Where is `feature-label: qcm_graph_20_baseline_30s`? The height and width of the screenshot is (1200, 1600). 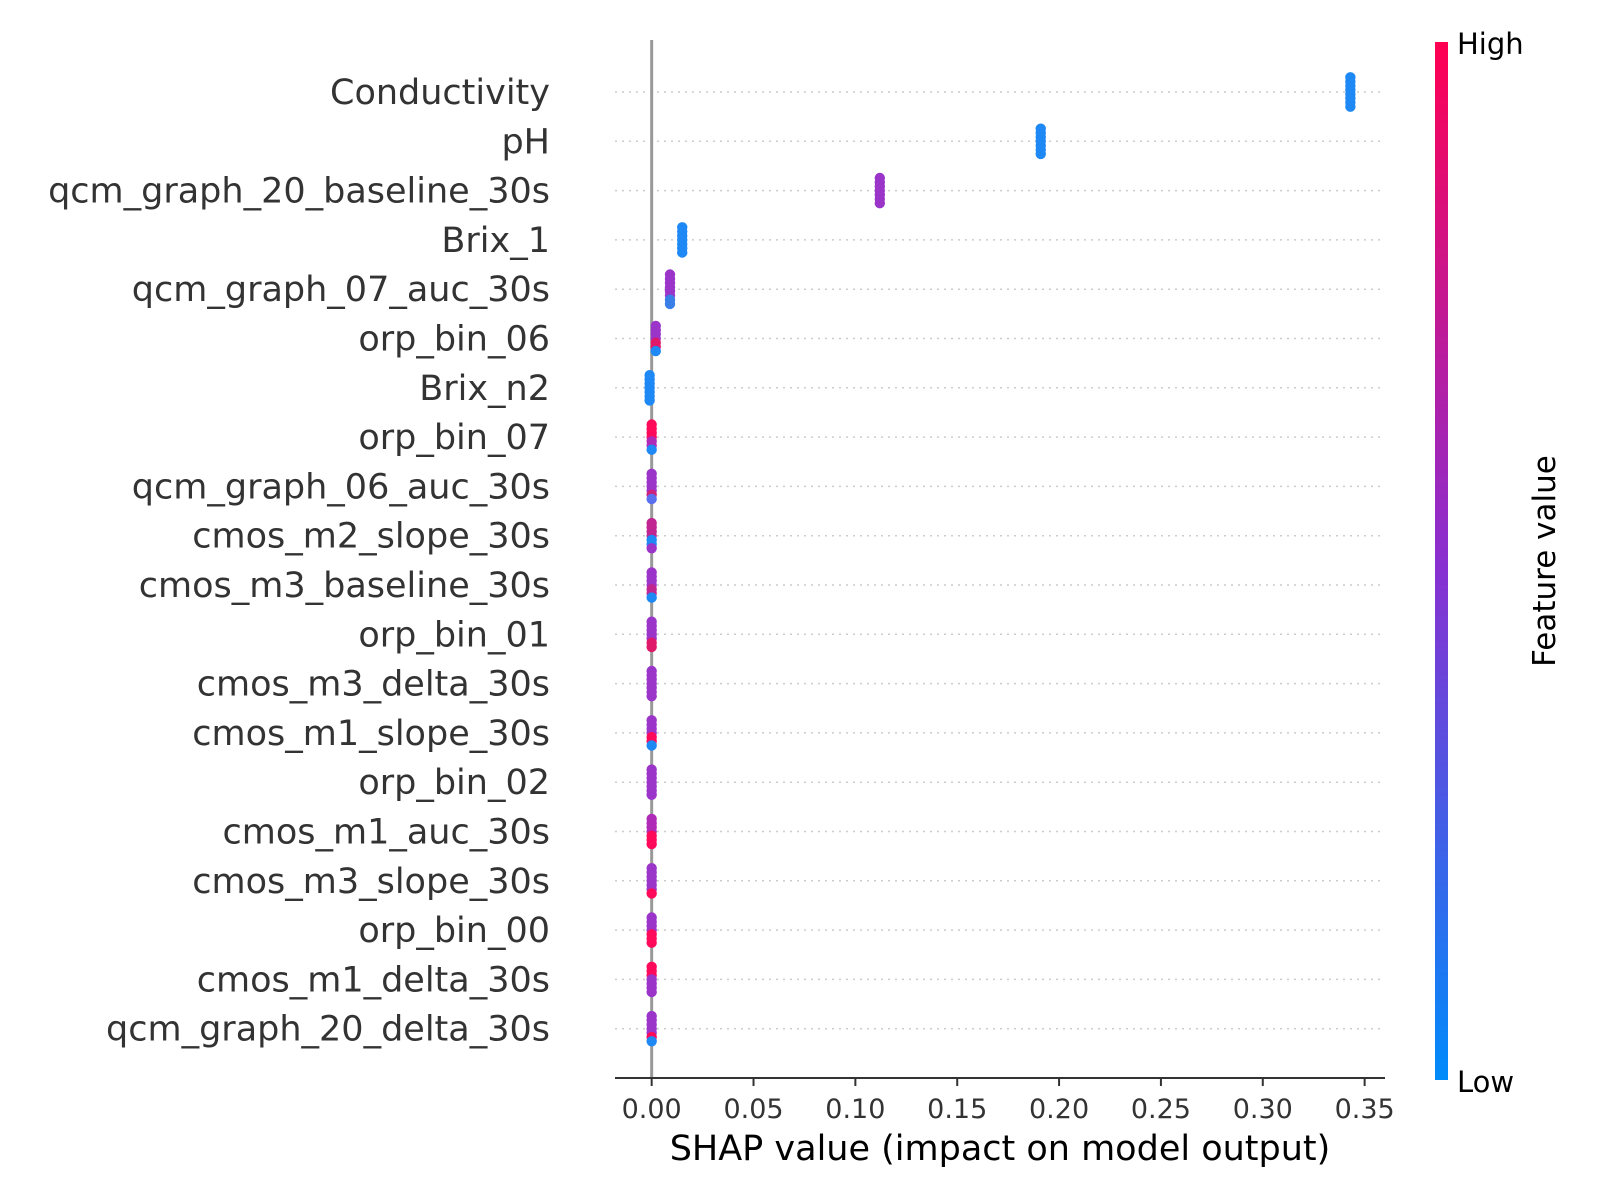
feature-label: qcm_graph_20_baseline_30s is located at coordinates (299, 192).